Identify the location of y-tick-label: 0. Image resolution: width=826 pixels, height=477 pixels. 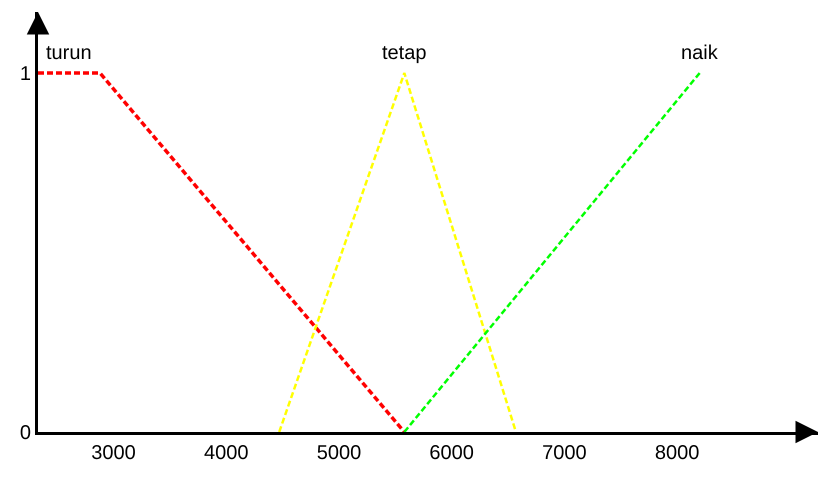
(25, 433).